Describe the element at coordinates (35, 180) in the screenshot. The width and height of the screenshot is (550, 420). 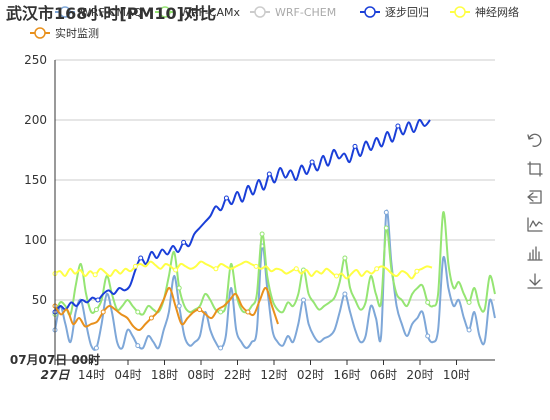
I see `y-tick-label: 150` at that location.